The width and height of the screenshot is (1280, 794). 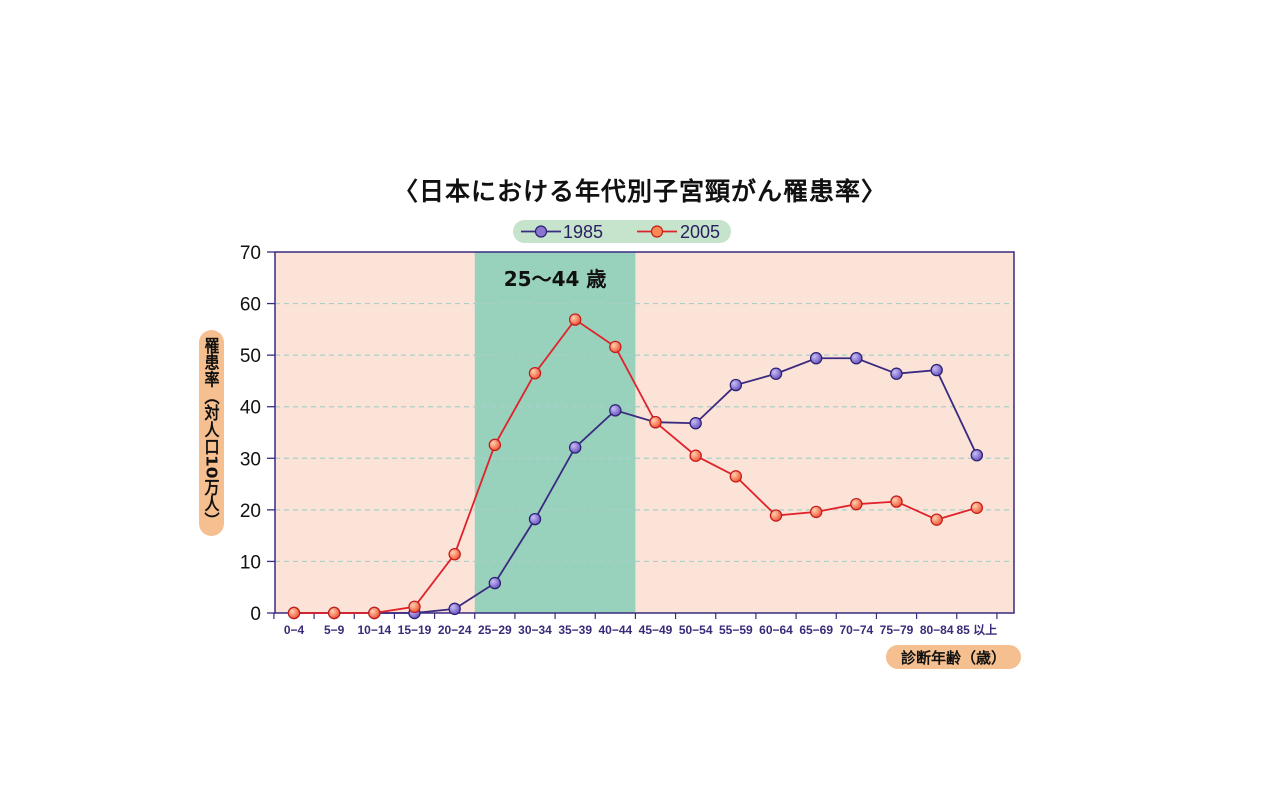 What do you see at coordinates (656, 630) in the screenshot?
I see `x-tick-label: 45−49` at bounding box center [656, 630].